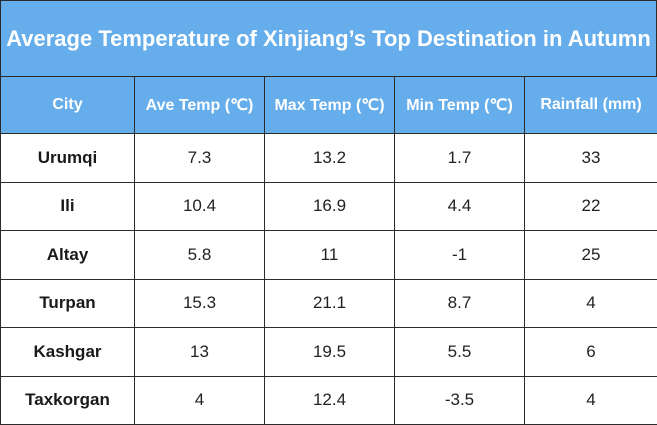 The width and height of the screenshot is (657, 425). I want to click on min-temp-cell: 5.5, so click(460, 352).